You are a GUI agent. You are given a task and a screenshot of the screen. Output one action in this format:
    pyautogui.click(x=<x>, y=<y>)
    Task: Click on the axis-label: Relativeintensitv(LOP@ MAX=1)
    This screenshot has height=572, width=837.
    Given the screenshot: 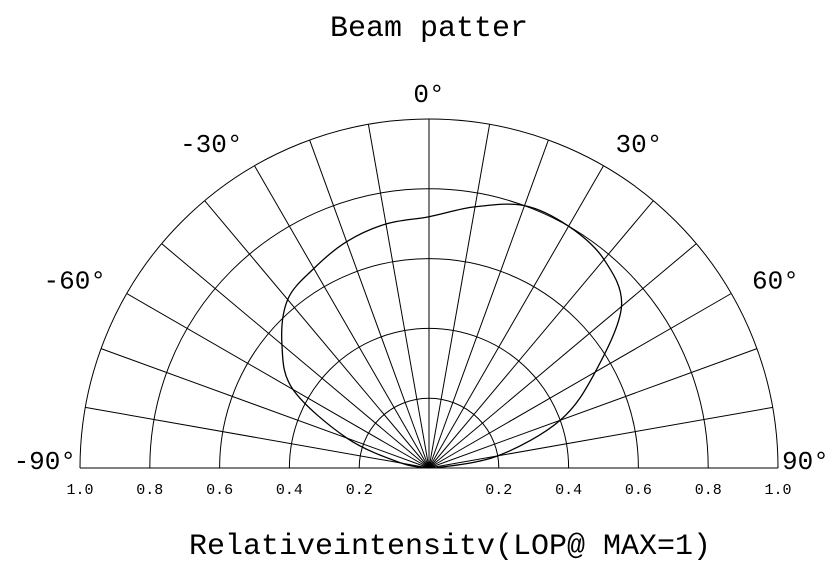 What is the action you would take?
    pyautogui.click(x=450, y=547)
    